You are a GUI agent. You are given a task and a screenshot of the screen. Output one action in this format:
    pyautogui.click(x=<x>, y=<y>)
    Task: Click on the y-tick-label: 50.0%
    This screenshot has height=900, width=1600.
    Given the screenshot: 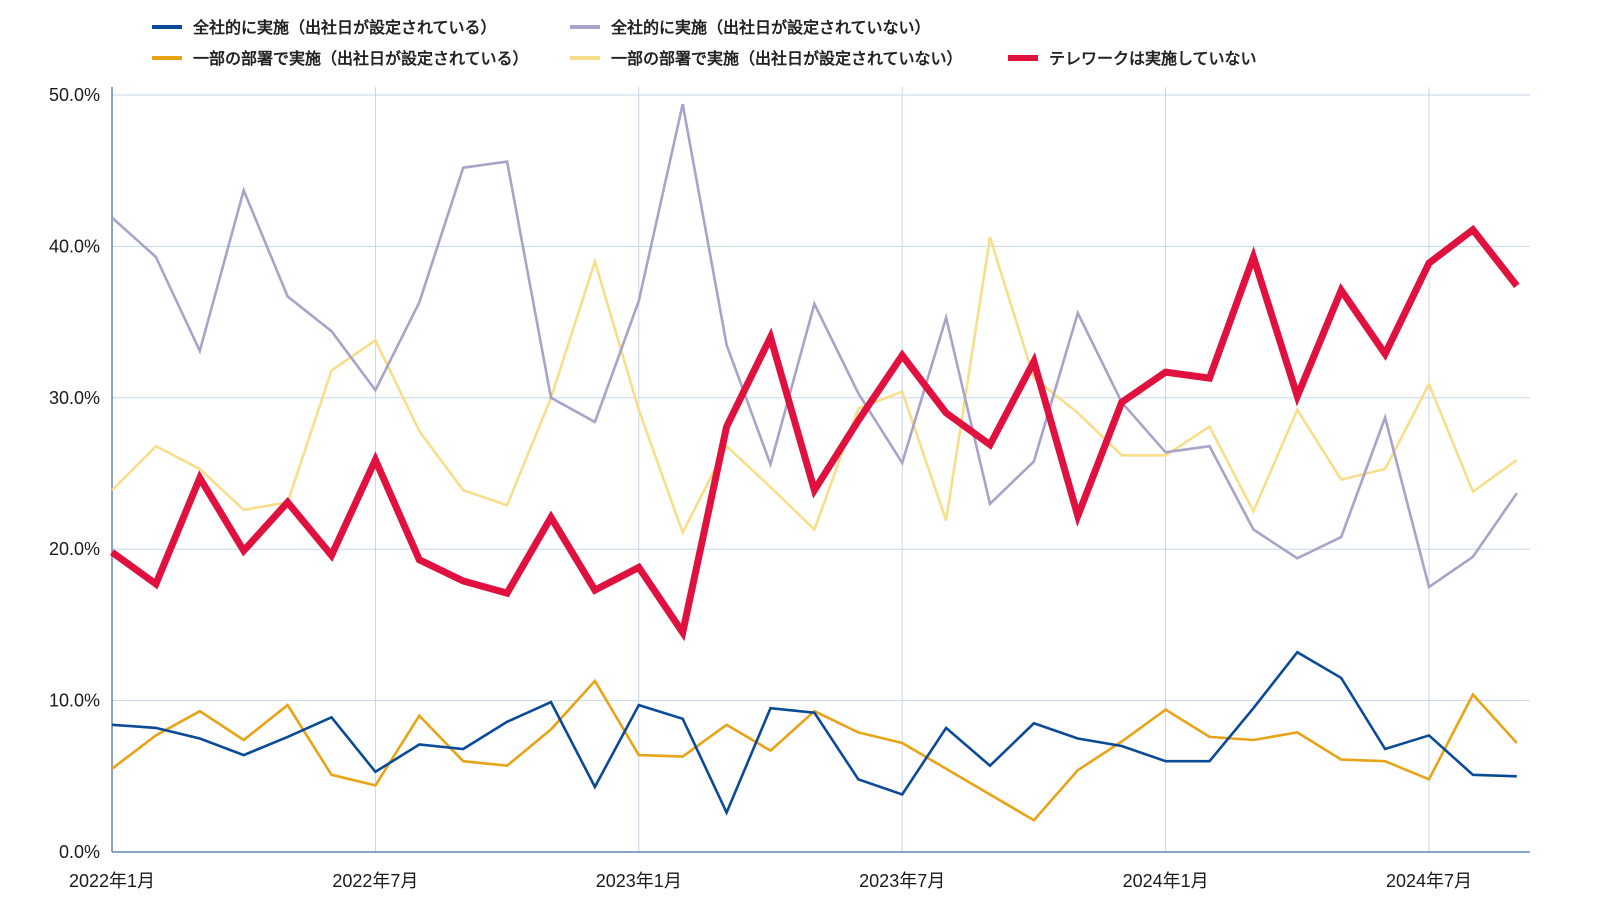 What is the action you would take?
    pyautogui.click(x=74, y=95)
    